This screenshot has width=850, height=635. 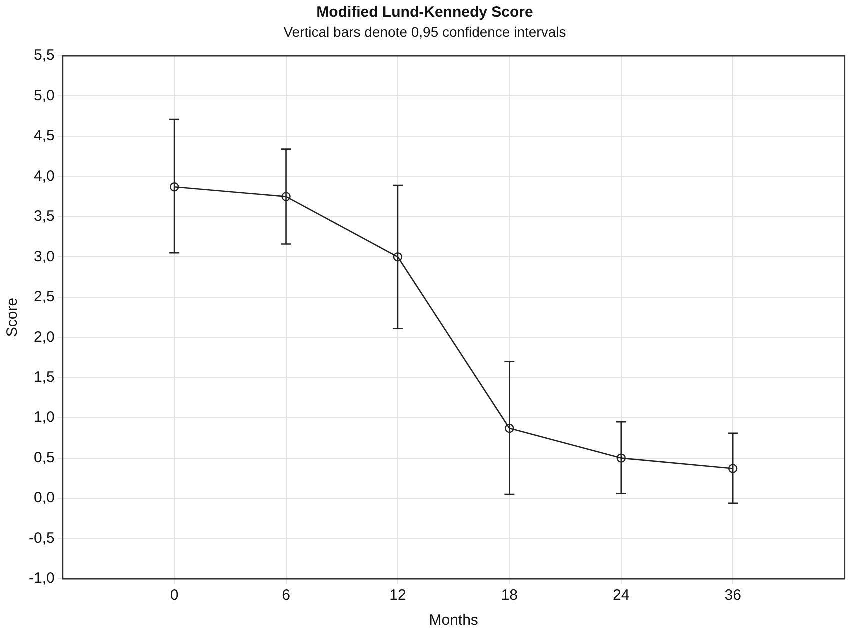 What do you see at coordinates (44, 257) in the screenshot?
I see `y-tick-label: 3,0` at bounding box center [44, 257].